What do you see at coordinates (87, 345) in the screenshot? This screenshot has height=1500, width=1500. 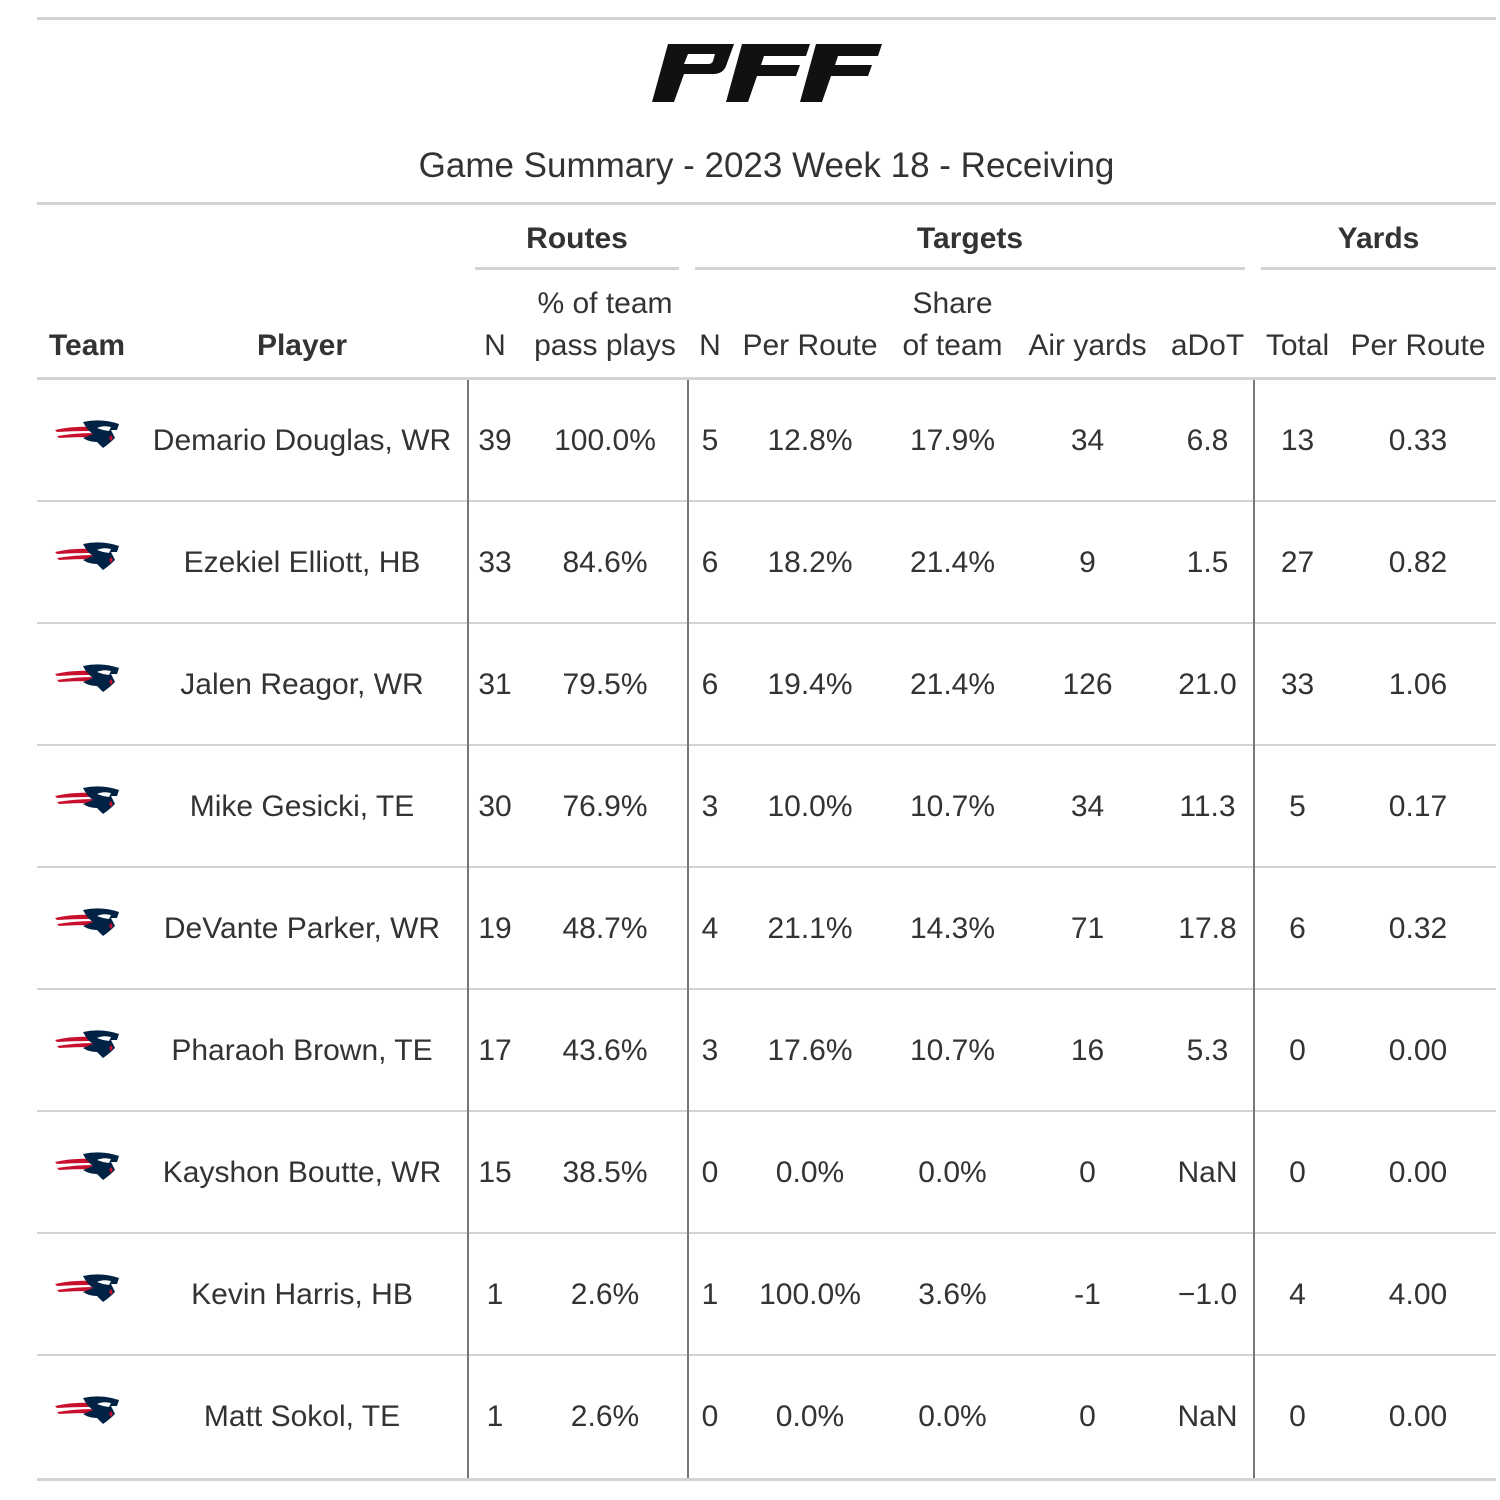 I see `col-header-team: Team` at bounding box center [87, 345].